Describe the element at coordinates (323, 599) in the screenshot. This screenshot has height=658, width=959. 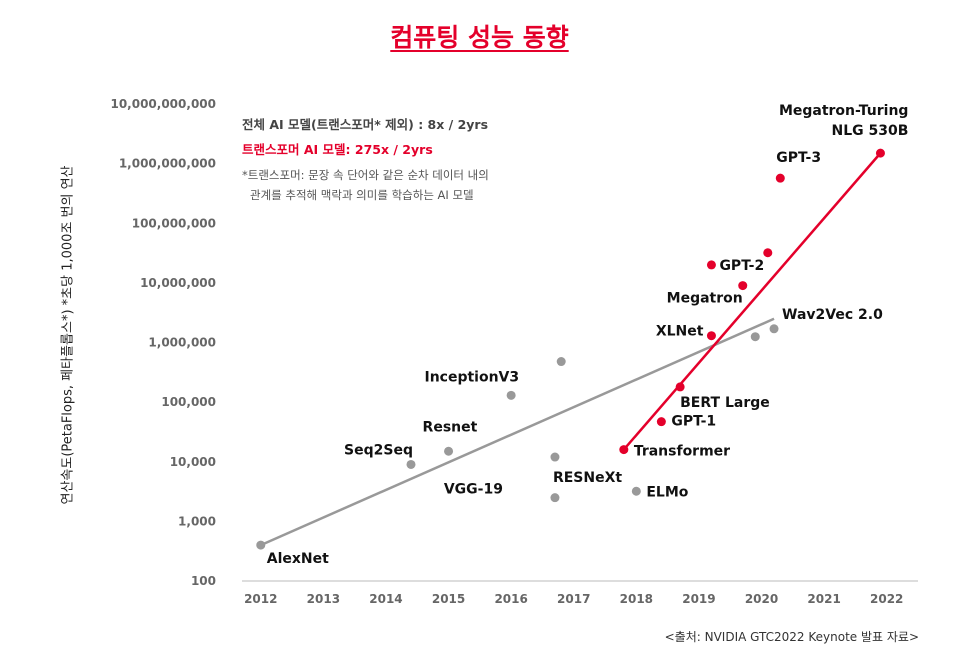
I see `x-tick-label: 2013` at that location.